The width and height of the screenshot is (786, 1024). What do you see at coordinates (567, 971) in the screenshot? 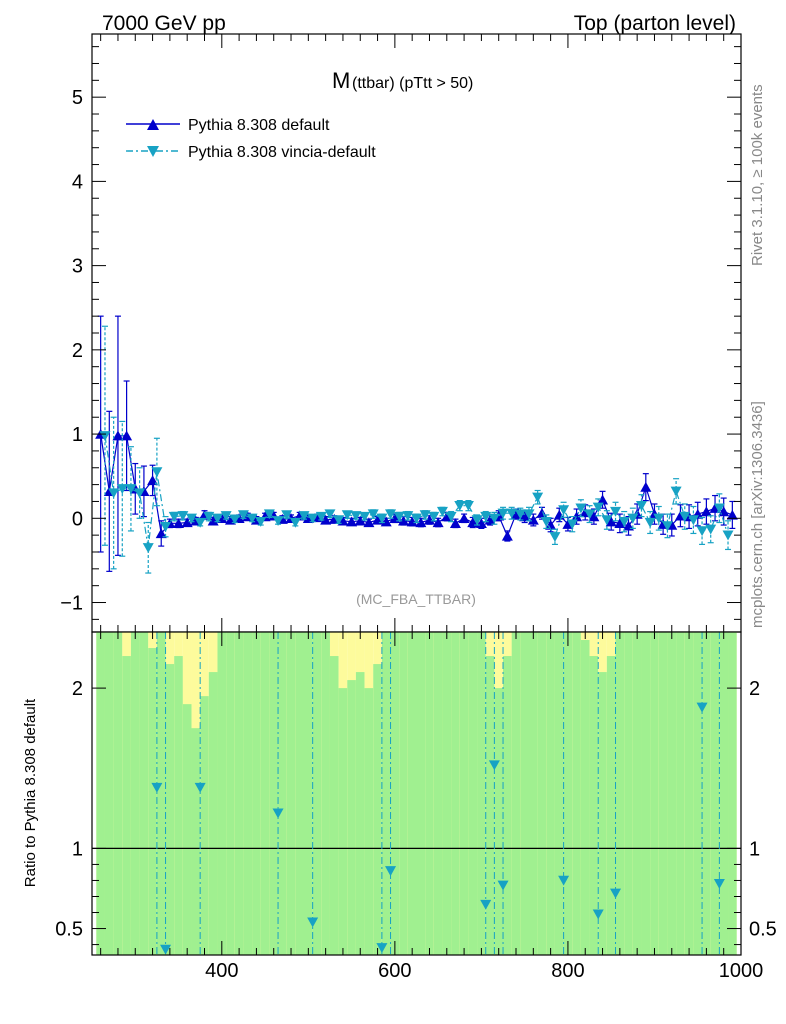
I see `x-tick-label: 800` at bounding box center [567, 971].